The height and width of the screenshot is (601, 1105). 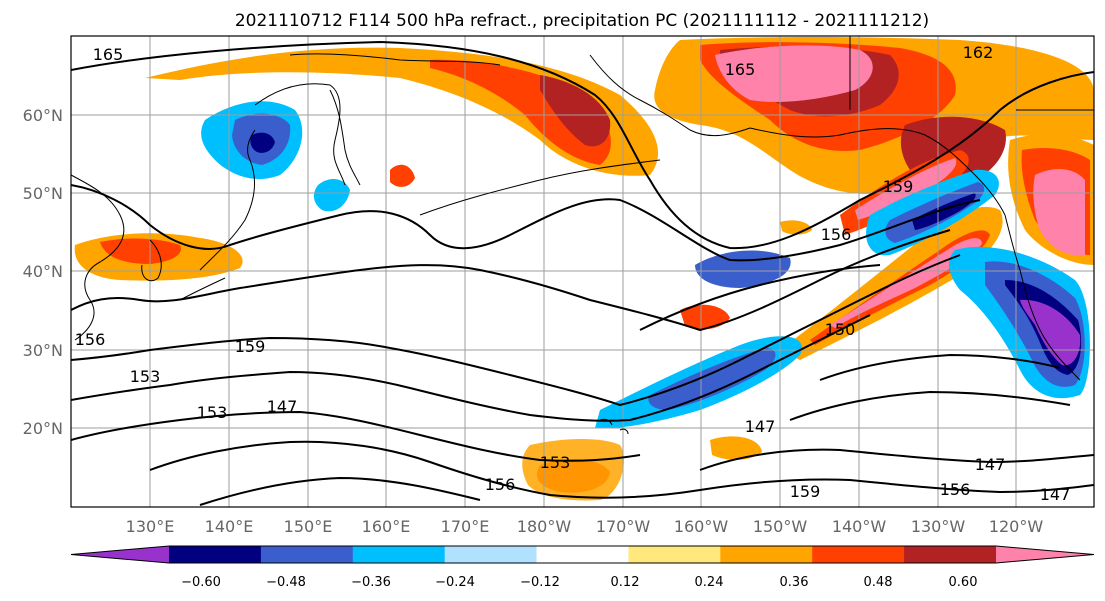 What do you see at coordinates (544, 526) in the screenshot?
I see `svg-text: 180°W` at bounding box center [544, 526].